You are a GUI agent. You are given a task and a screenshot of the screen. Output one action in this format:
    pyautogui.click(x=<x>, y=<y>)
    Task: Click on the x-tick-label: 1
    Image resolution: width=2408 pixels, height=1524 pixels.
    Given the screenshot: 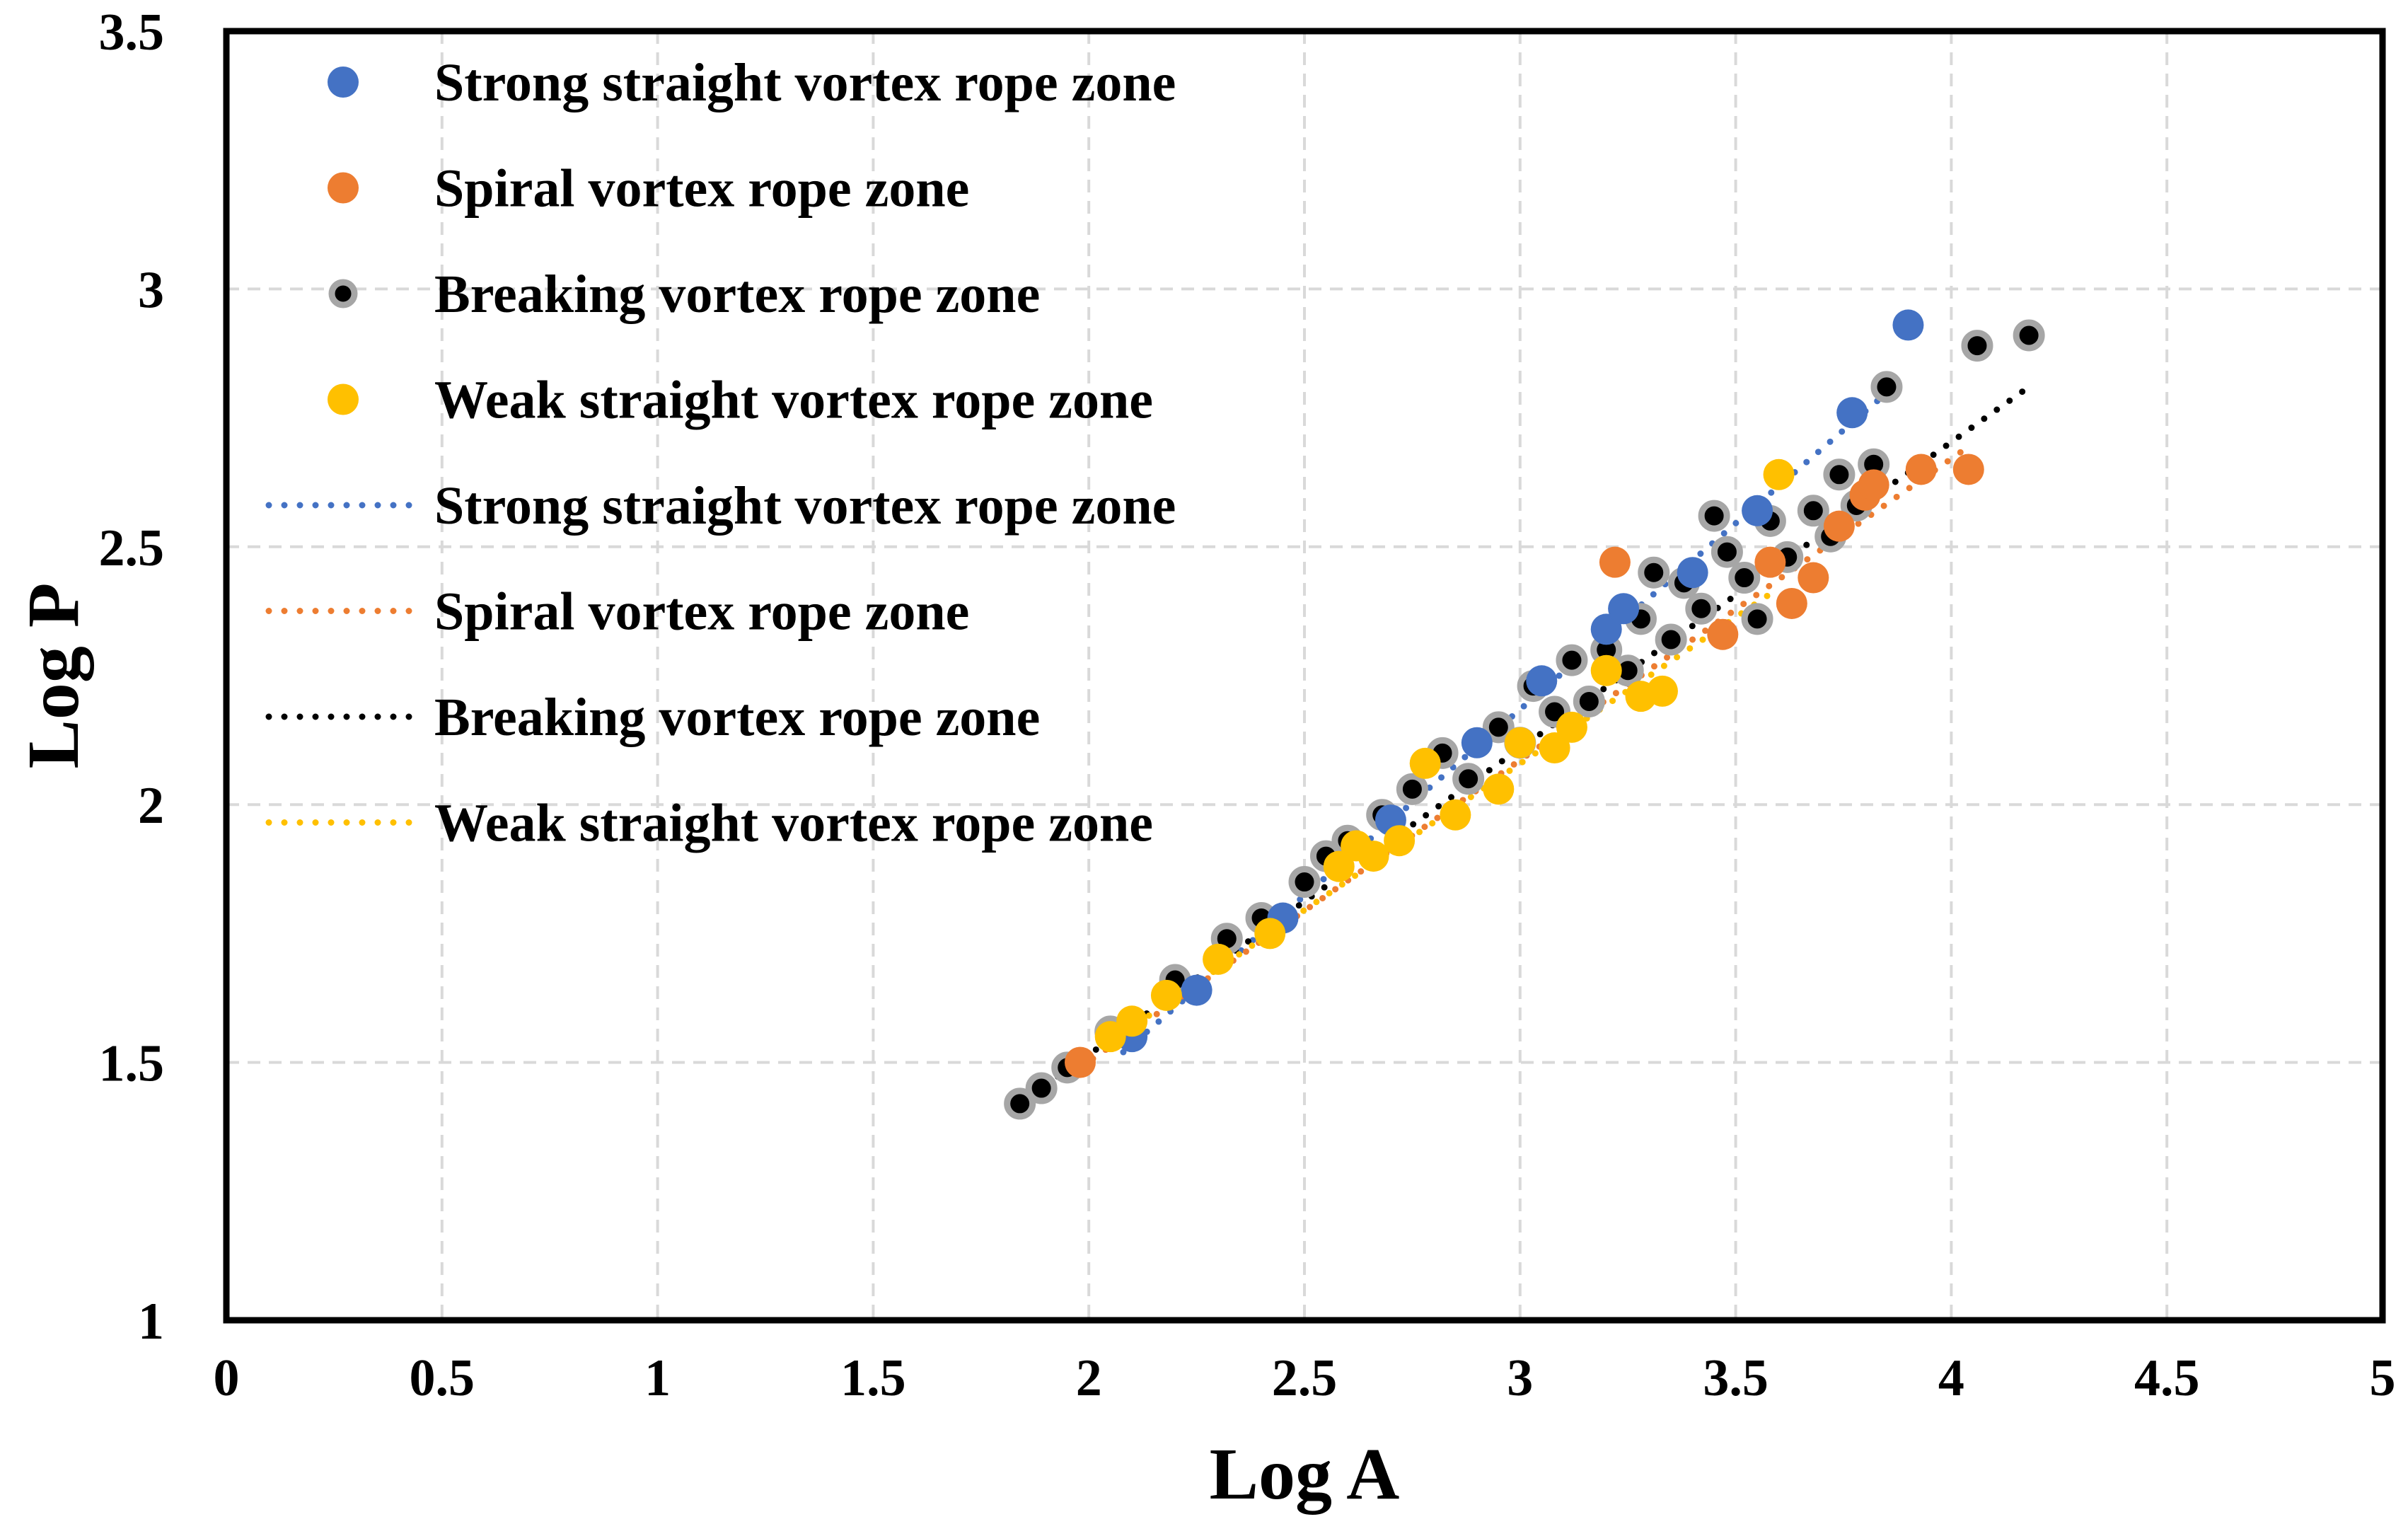 What is the action you would take?
    pyautogui.click(x=657, y=1378)
    